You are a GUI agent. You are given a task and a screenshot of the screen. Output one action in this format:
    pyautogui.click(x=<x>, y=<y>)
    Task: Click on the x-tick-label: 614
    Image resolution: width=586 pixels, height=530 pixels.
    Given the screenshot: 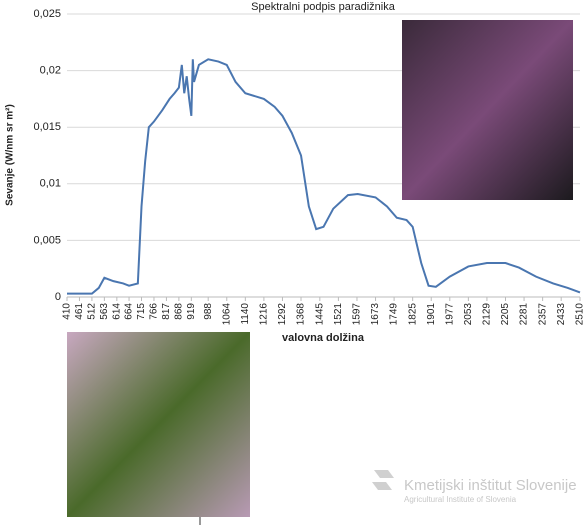 What is the action you would take?
    pyautogui.click(x=116, y=311)
    